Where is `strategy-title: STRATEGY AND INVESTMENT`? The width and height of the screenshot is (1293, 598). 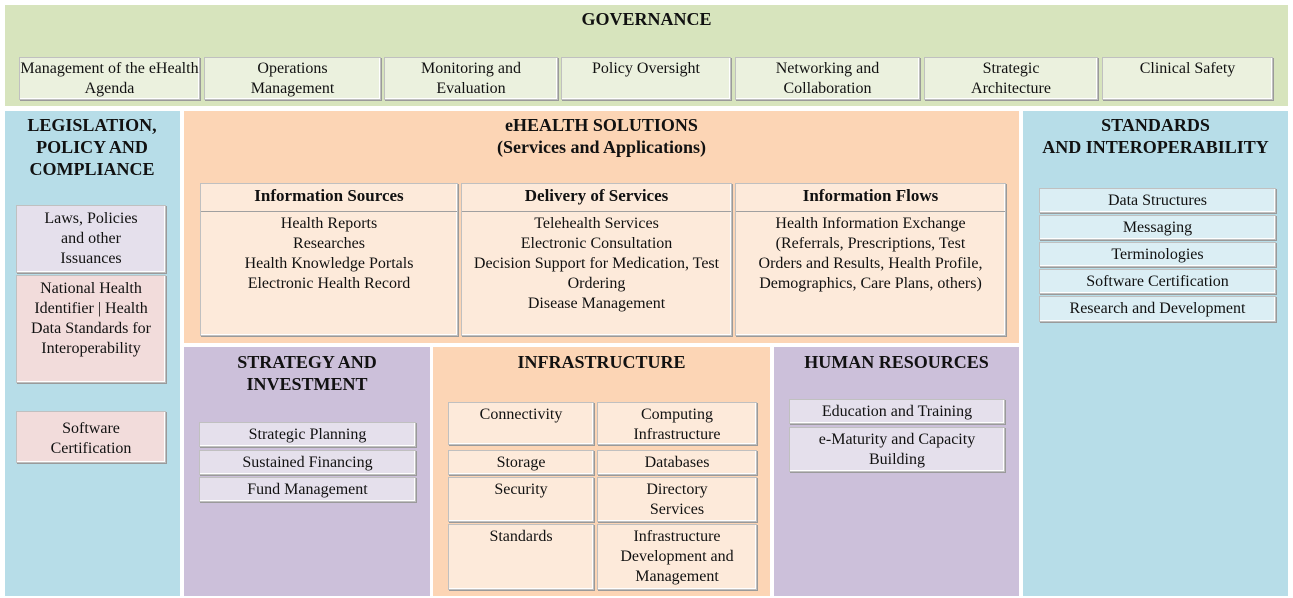
strategy-title: STRATEGY AND INVESTMENT is located at coordinates (307, 373).